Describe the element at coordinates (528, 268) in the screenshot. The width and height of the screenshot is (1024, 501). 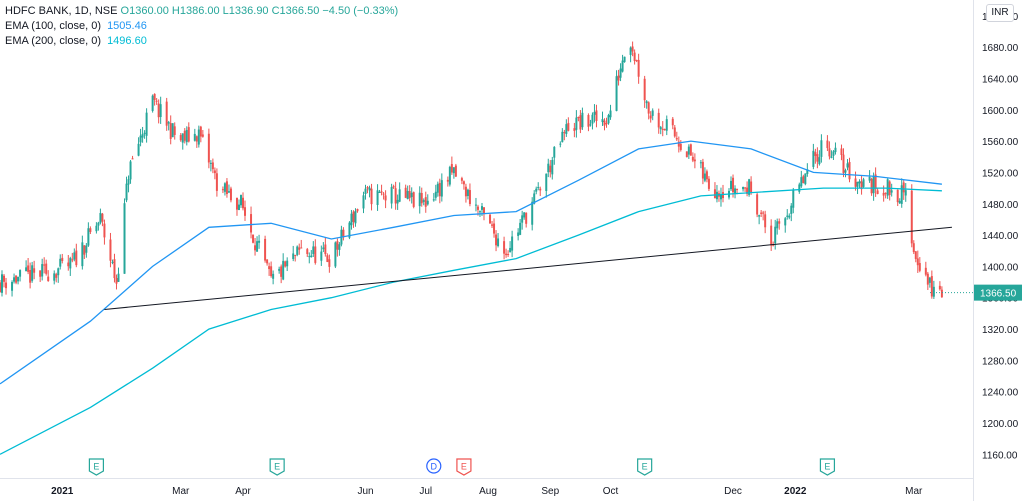
I see `trendline-layer` at that location.